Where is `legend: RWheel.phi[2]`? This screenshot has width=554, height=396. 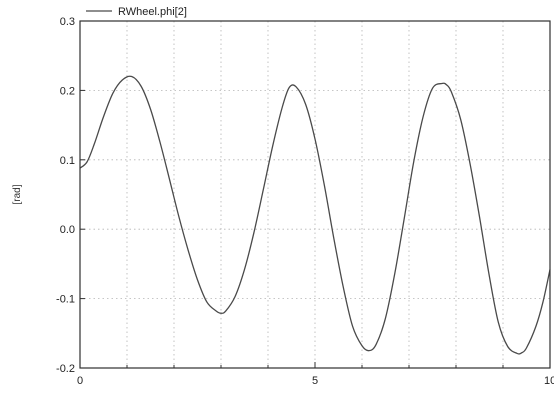
legend: RWheel.phi[2] is located at coordinates (136, 12).